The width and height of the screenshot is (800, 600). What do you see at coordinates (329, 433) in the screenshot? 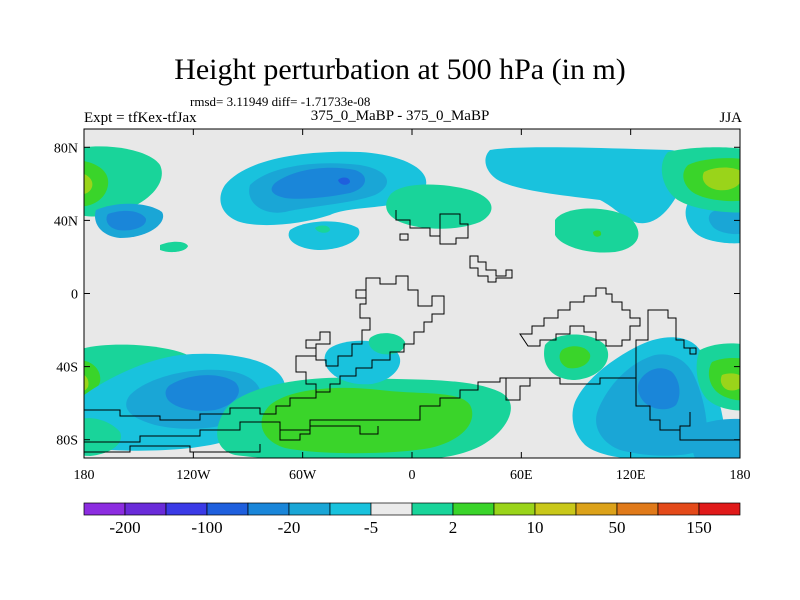
I see `coastline-antarctica-inner` at bounding box center [329, 433].